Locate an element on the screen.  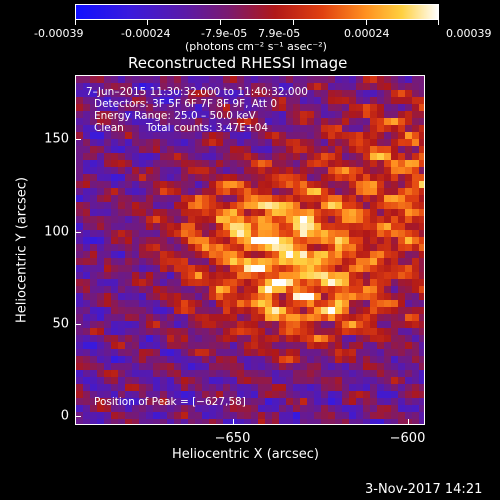
x-axis-label: Heliocentric X (arcsec) is located at coordinates (245, 454).